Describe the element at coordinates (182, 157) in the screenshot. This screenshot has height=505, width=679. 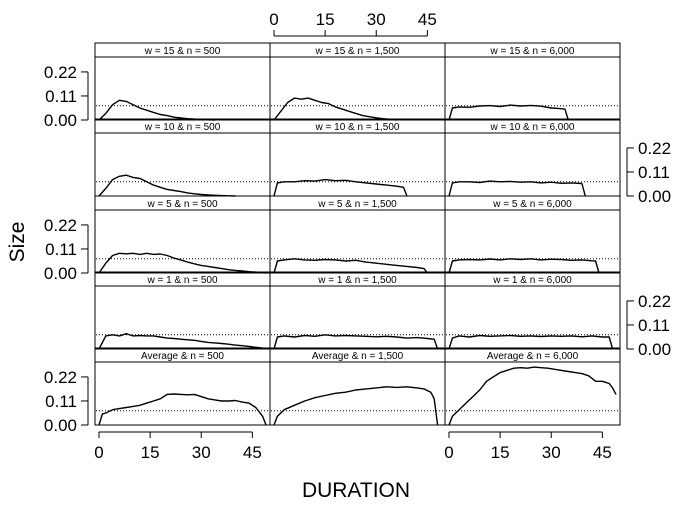
I see `panel: w = 10 & n = 500` at that location.